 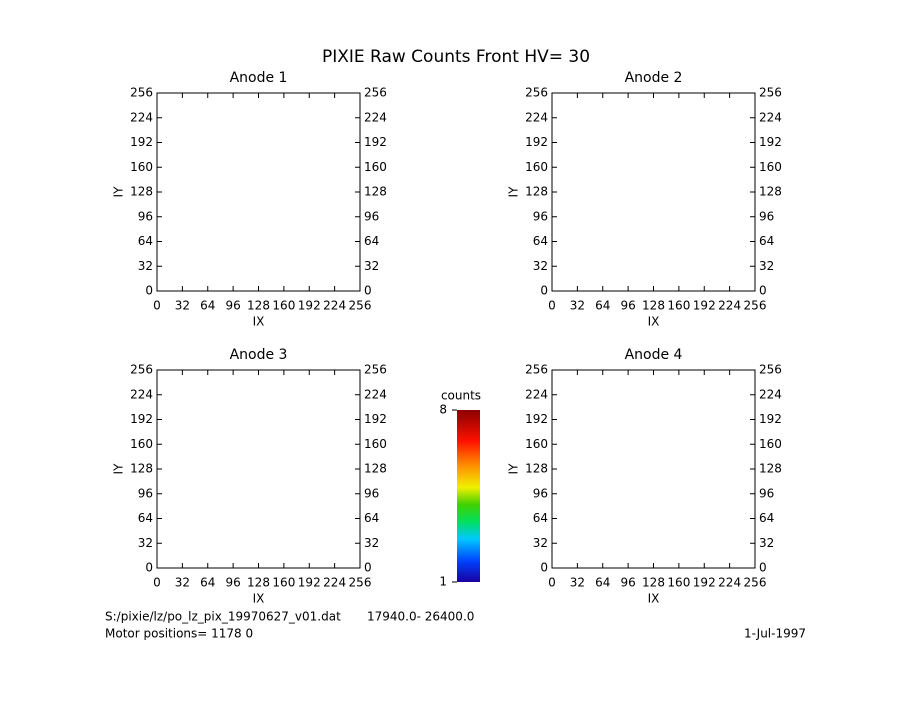 I want to click on plot-title: Anode 1, so click(x=259, y=78).